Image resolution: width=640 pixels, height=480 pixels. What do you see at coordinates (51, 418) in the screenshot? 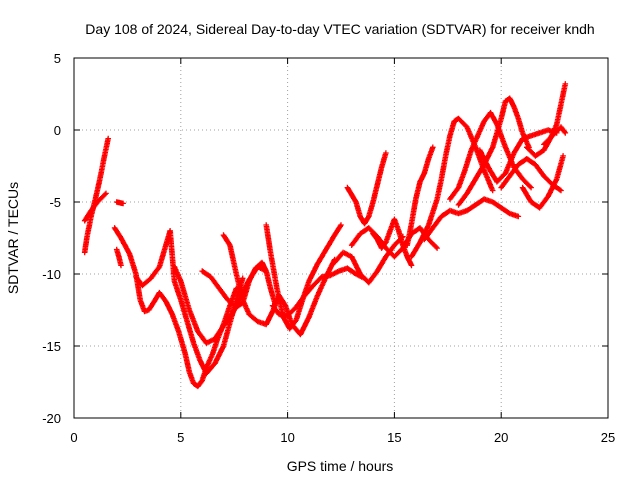
I see `y-tick-label: -20` at bounding box center [51, 418].